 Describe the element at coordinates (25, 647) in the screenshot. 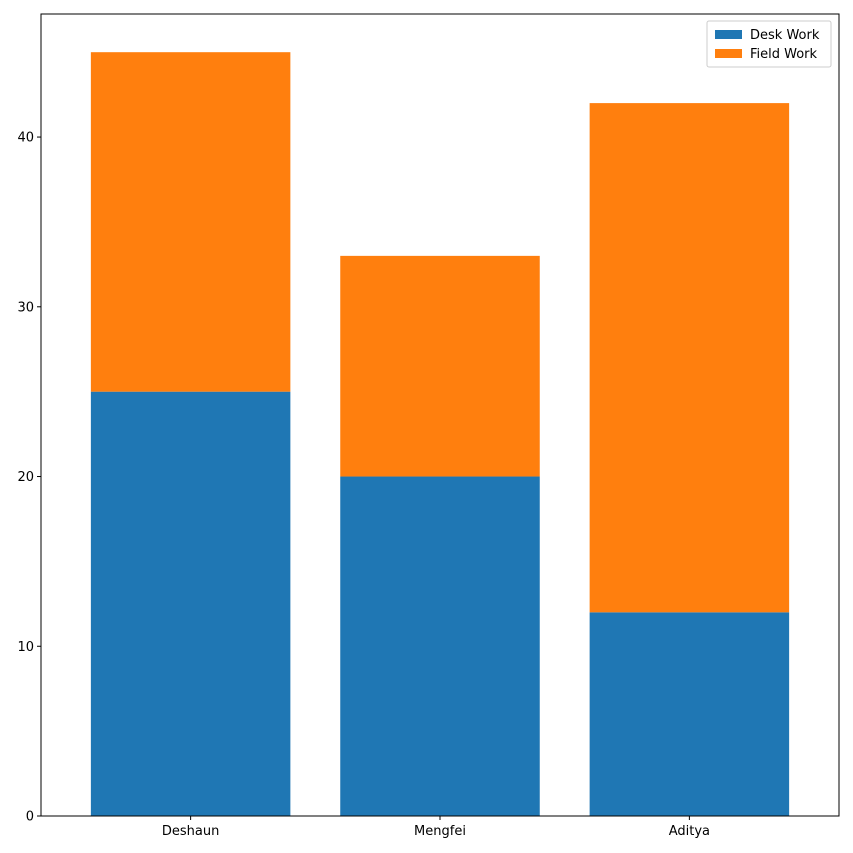

I see `y-tick-label: 10` at that location.